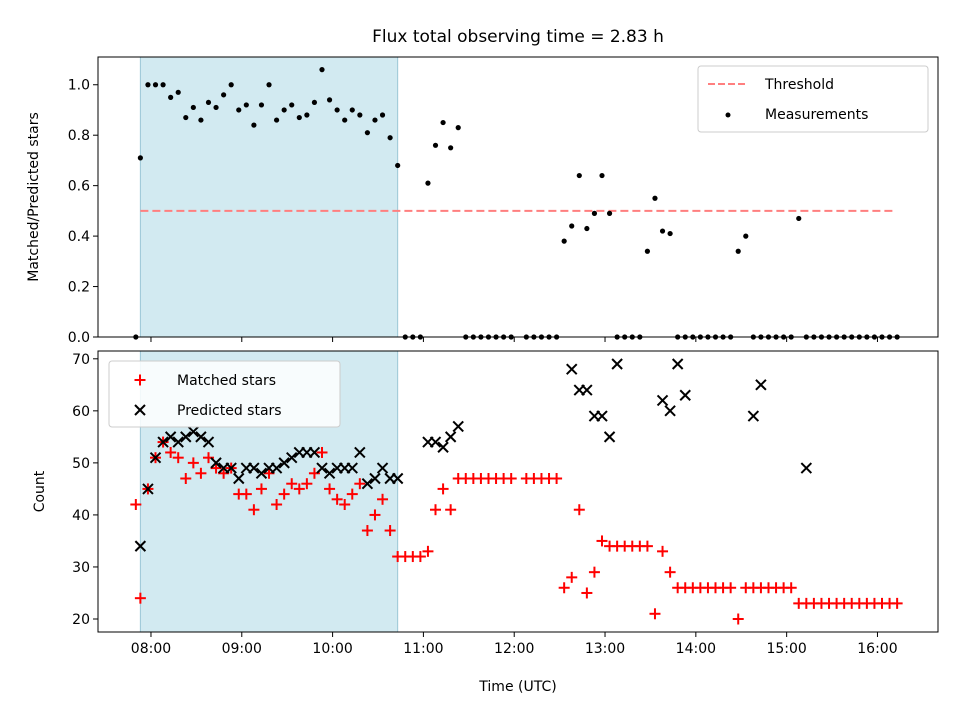 The height and width of the screenshot is (720, 960). Describe the element at coordinates (79, 187) in the screenshot. I see `top-y-tick-label: 0.6` at that location.